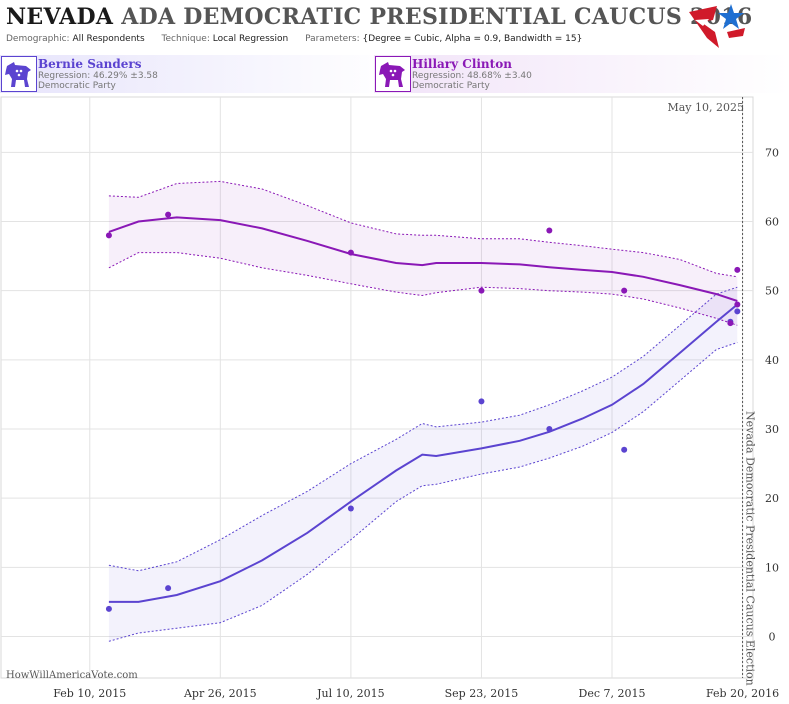 The width and height of the screenshot is (789, 704). What do you see at coordinates (772, 637) in the screenshot?
I see `y-tick-label: 0` at bounding box center [772, 637].